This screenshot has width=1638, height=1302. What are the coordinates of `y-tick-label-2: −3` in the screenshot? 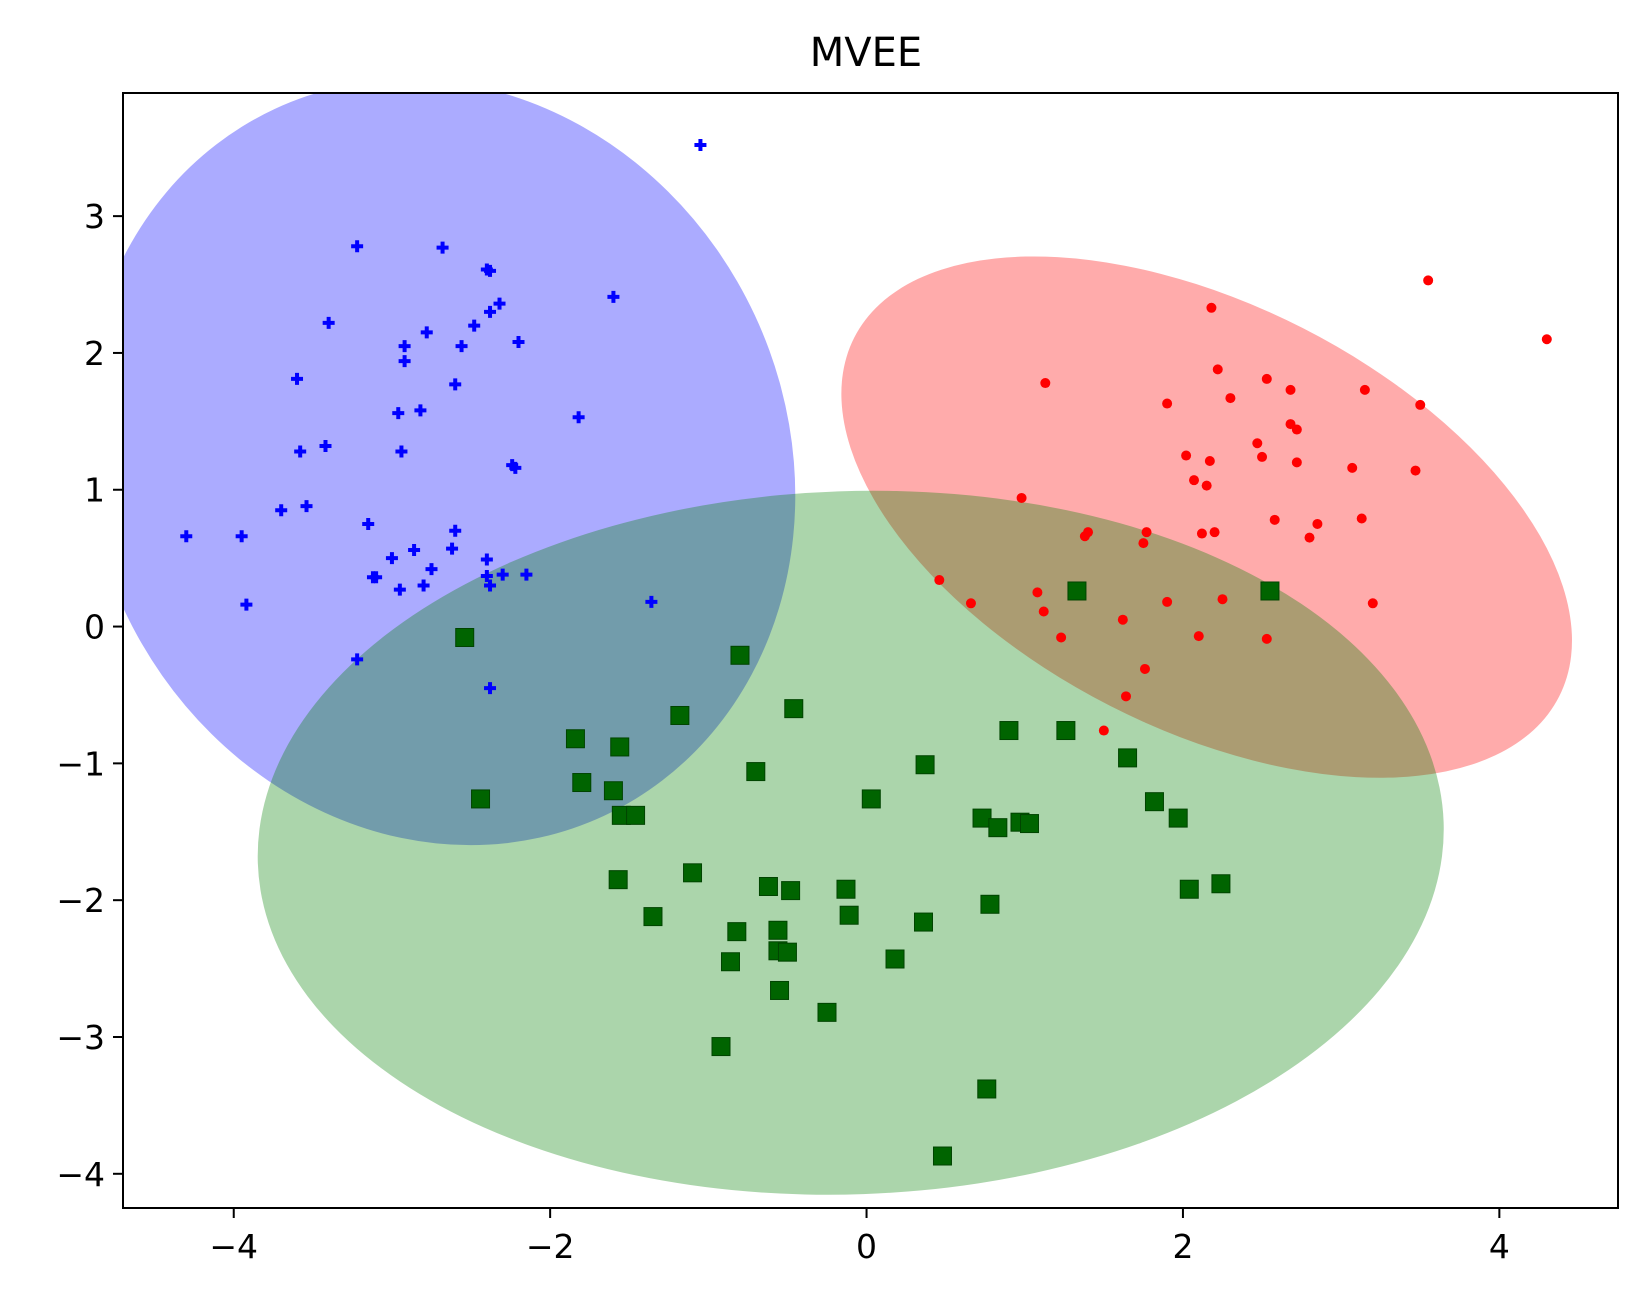 It's located at (80, 1037).